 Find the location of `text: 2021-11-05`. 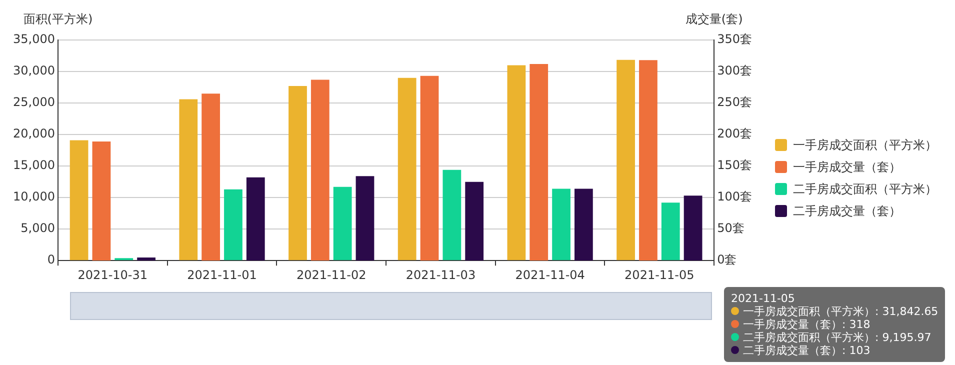

text: 2021-11-05 is located at coordinates (763, 298).